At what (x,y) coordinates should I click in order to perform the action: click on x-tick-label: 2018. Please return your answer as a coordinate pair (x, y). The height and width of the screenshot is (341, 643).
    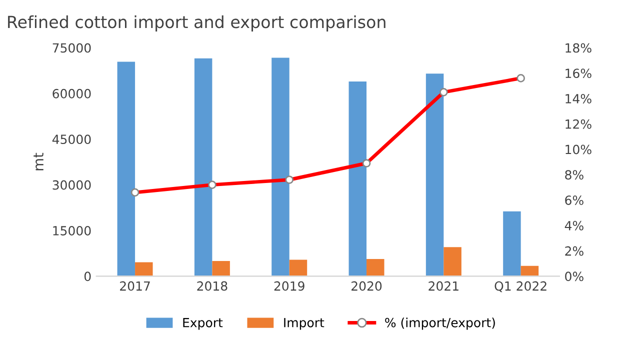
    Looking at the image, I should click on (212, 286).